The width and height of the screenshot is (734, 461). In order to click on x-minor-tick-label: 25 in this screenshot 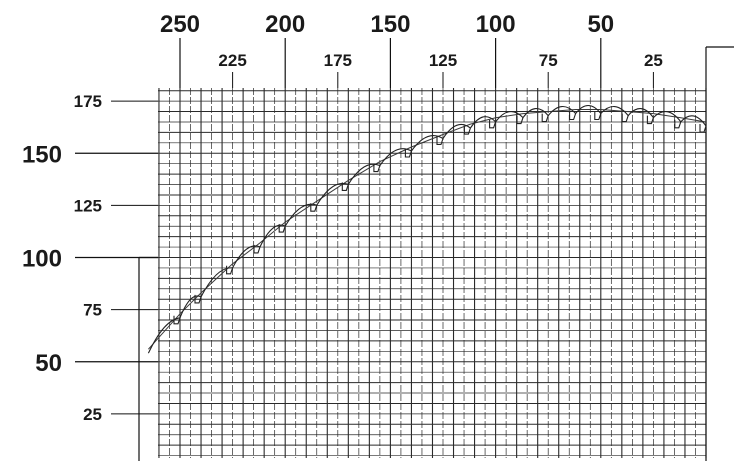, I will do `click(653, 60)`.